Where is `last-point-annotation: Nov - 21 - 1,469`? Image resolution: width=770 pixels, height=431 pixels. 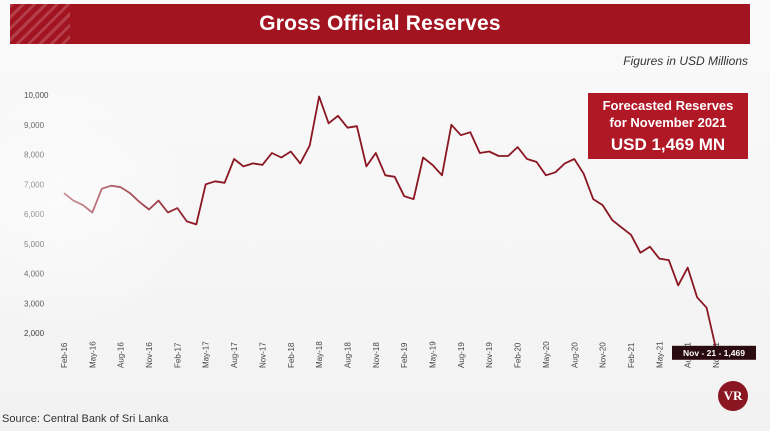
last-point-annotation: Nov - 21 - 1,469 is located at coordinates (714, 352).